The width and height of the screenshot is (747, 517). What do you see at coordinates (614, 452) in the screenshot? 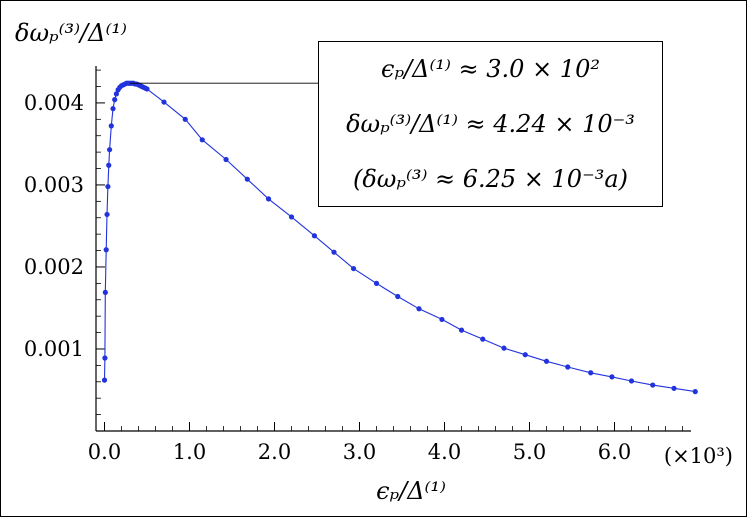
I see `x-tick-label: 6.0` at bounding box center [614, 452].